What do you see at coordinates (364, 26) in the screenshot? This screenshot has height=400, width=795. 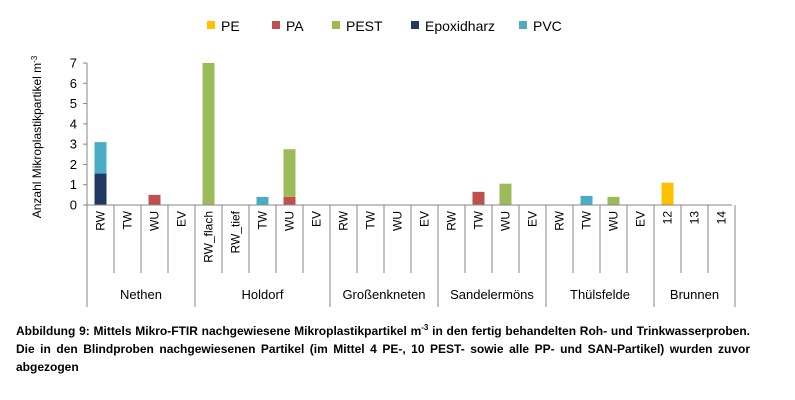 I see `legend-label-pest: PEST` at bounding box center [364, 26].